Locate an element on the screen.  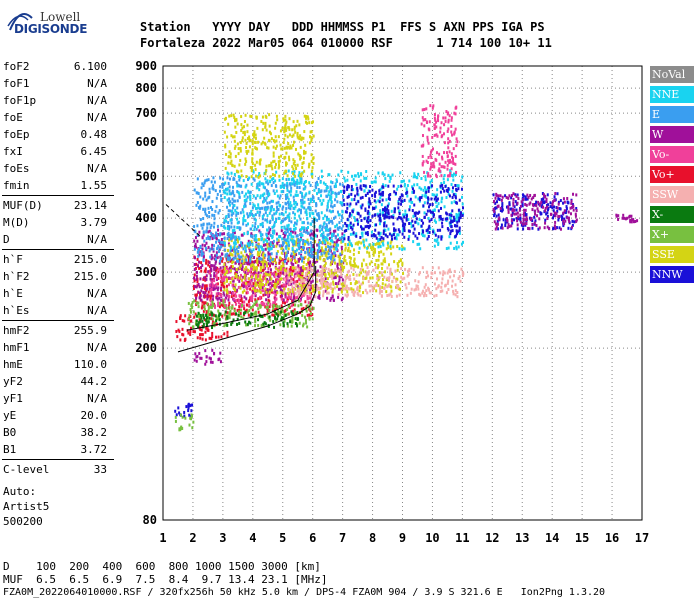
param-row: B1 3.72 is located at coordinates (57, 449).